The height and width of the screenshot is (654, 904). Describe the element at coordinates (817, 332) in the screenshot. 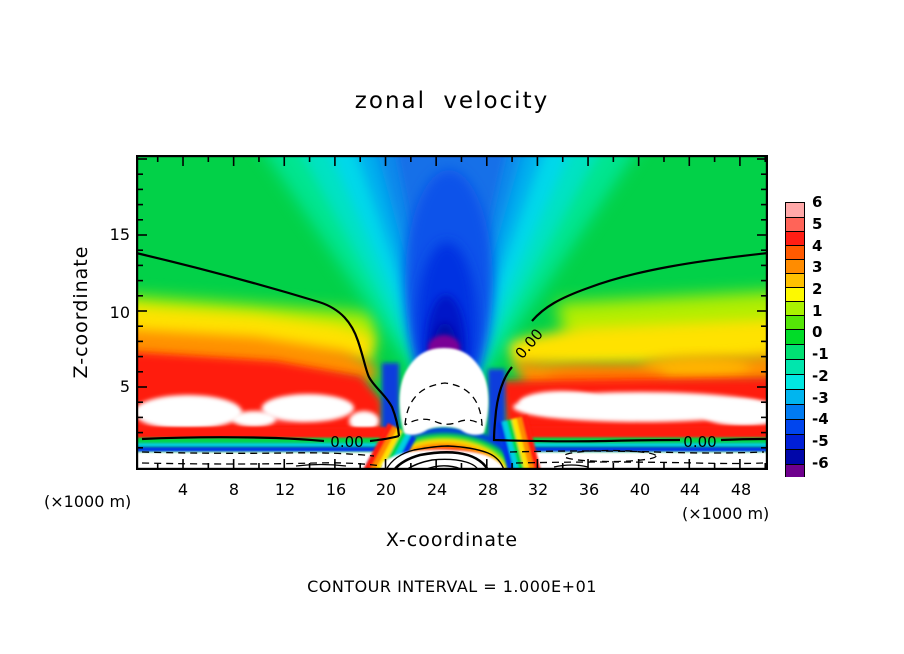

I see `colorbar-tick-label: 0` at that location.